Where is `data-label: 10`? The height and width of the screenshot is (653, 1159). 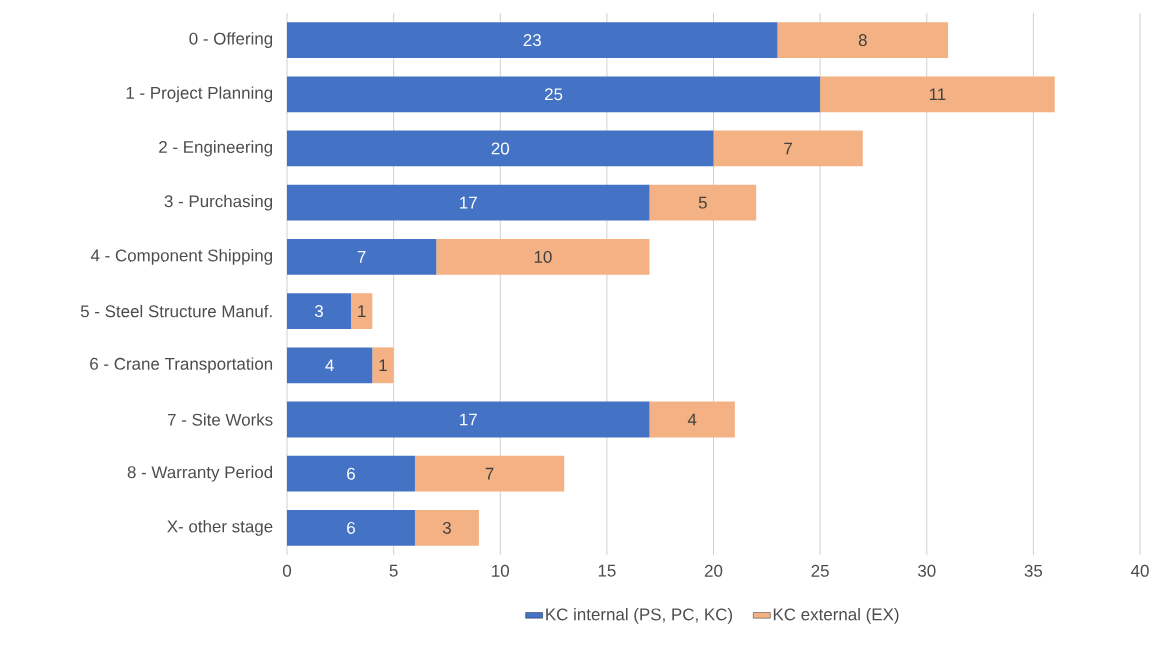
data-label: 10 is located at coordinates (543, 256).